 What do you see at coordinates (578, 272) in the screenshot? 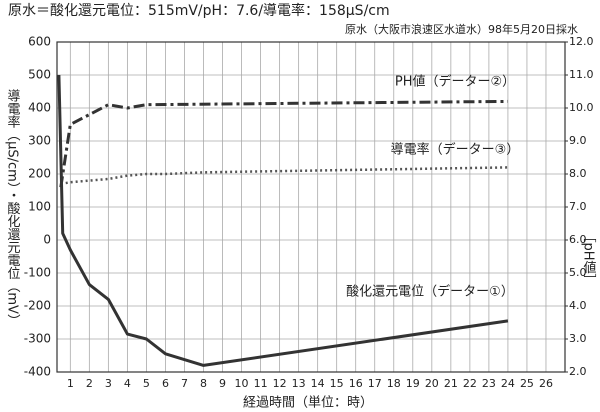
I see `y2-tick-label: 5.0` at bounding box center [578, 272].